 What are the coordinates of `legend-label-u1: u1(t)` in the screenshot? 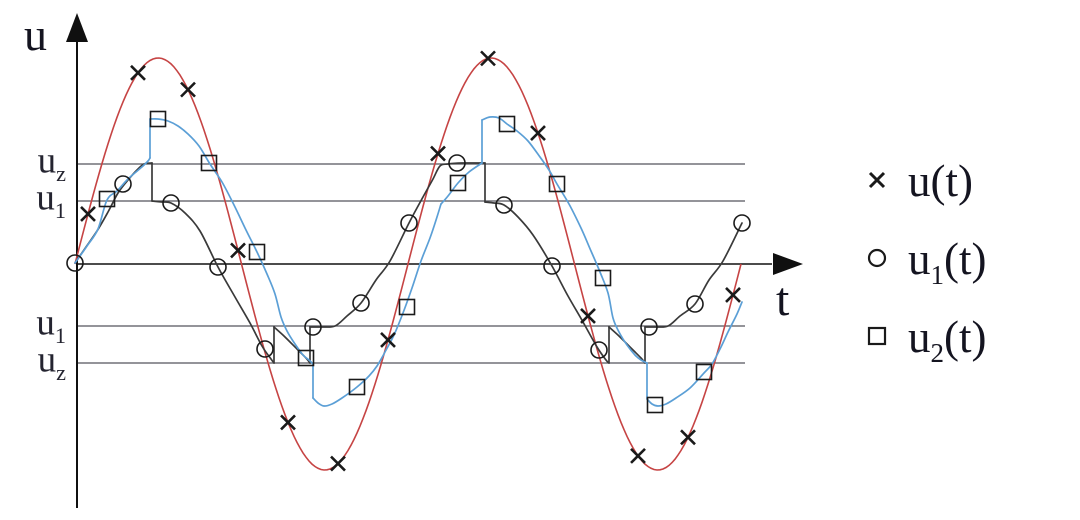 It's located at (947, 261).